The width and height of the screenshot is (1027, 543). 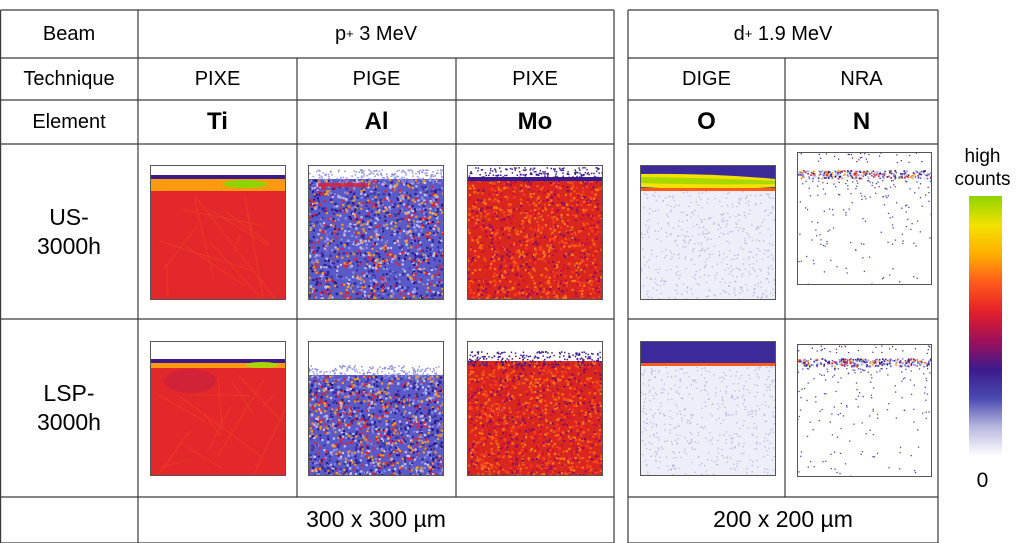 I want to click on size-label-300: 300 x 300 µm, so click(x=376, y=519).